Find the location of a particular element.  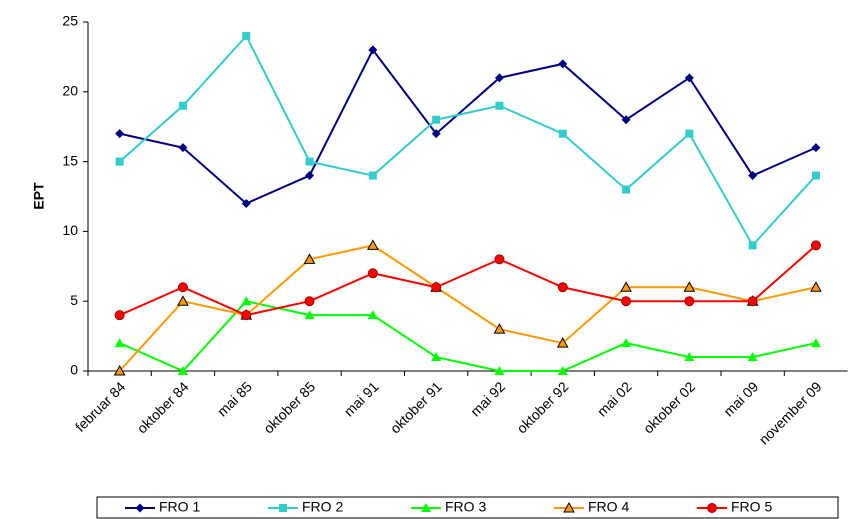

x-tick-label: mai 85 is located at coordinates (234, 398).